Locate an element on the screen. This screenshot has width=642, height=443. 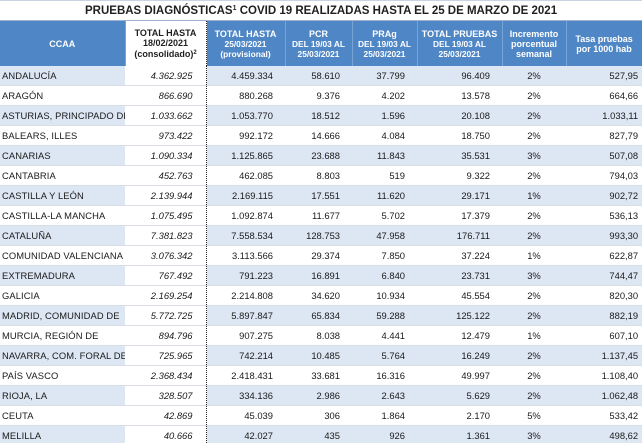
cell-ccaa: COMUNIDAD VALENCIANA is located at coordinates (62, 255).